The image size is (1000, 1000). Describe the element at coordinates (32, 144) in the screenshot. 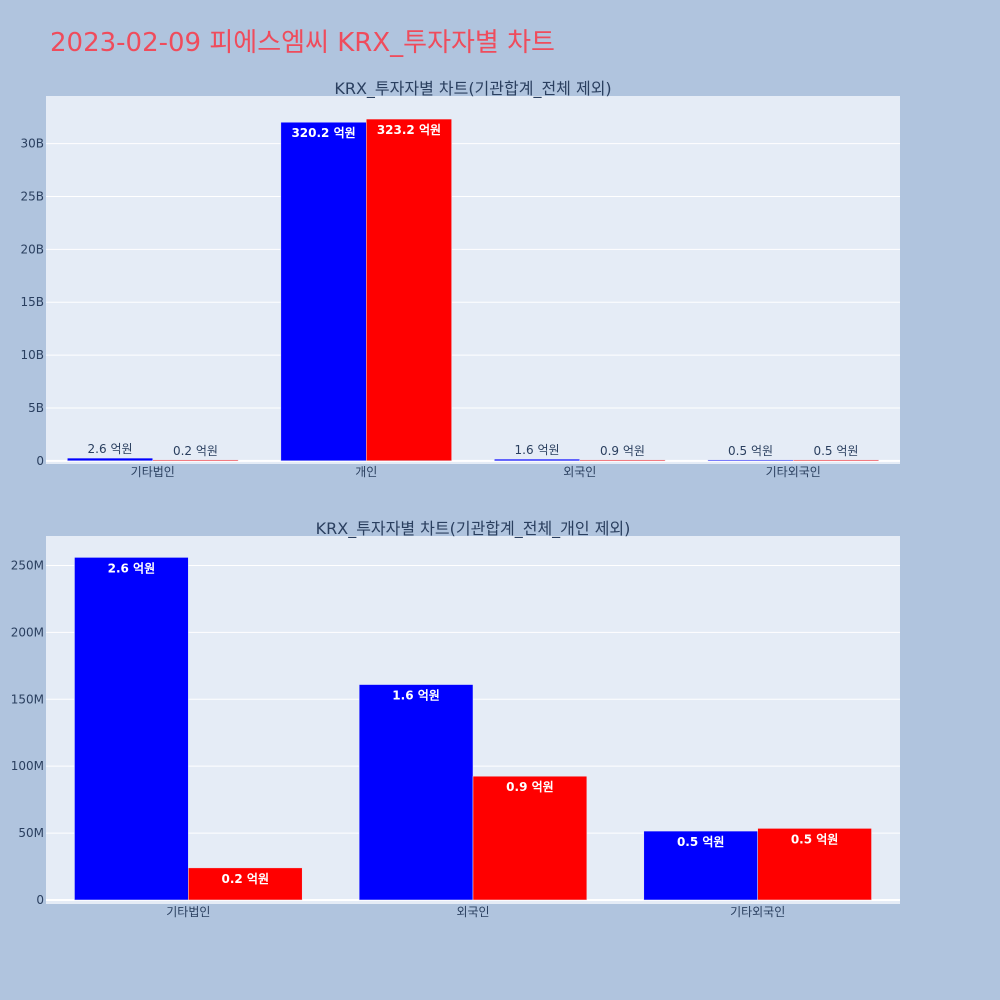

I see `y-tick-label: 30B` at that location.